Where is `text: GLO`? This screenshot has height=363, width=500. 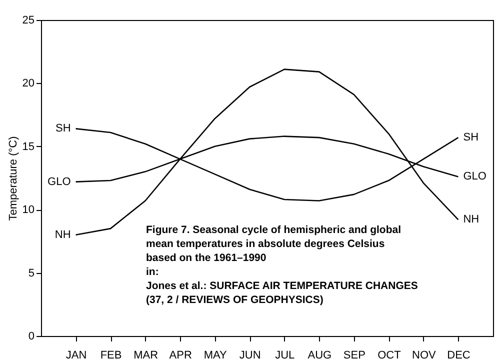
text: GLO is located at coordinates (474, 176).